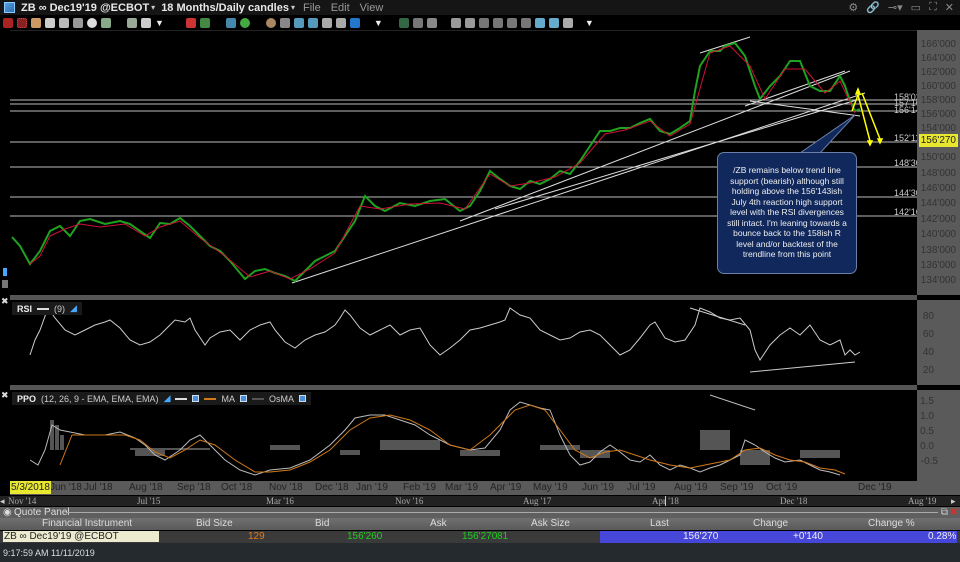  Describe the element at coordinates (895, 8) in the screenshot. I see `pin-icon: ⊸▾` at that location.